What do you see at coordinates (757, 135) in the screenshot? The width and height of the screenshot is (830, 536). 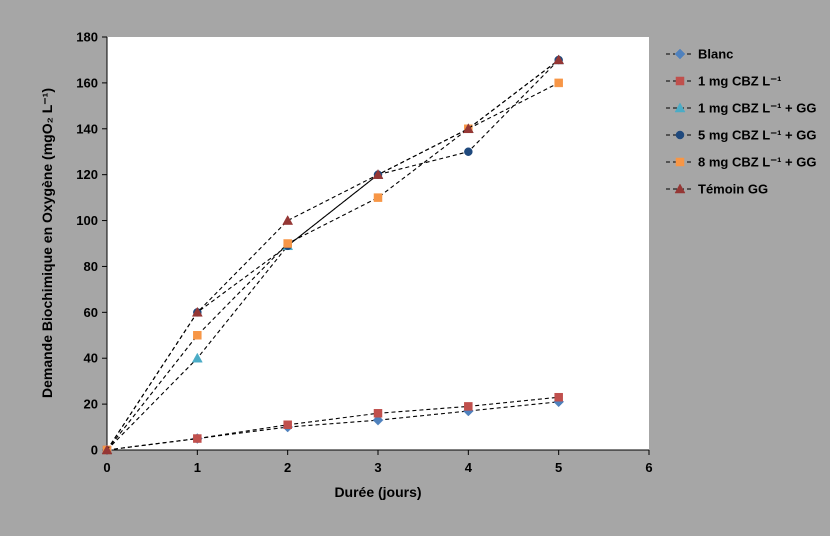 I see `legend-label: 5 mg CBZ L⁻¹ + GG` at bounding box center [757, 135].